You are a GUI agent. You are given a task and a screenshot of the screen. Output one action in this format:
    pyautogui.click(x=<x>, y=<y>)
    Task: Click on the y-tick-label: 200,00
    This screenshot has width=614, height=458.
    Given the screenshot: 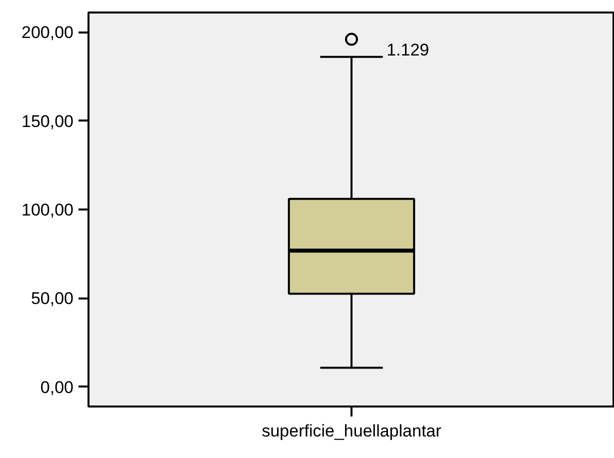 What is the action you would take?
    pyautogui.click(x=48, y=32)
    